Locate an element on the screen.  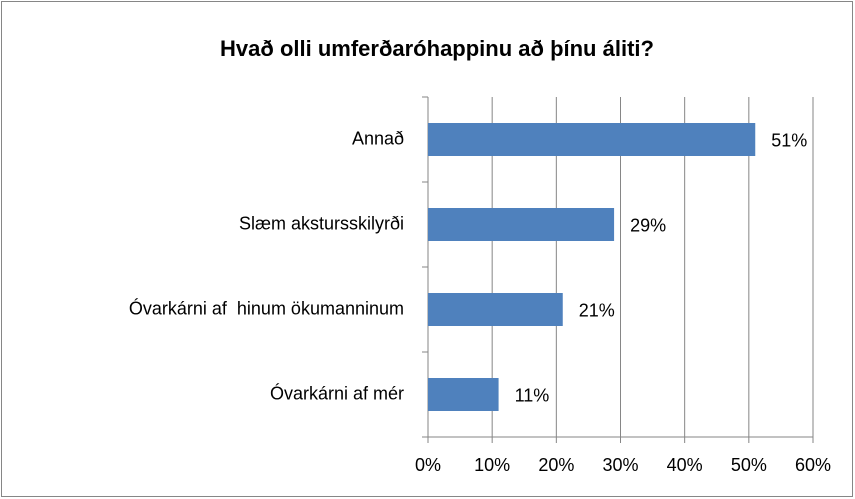
y-tick-label: Óvarkárni af hinum ökumanninum is located at coordinates (266, 307).